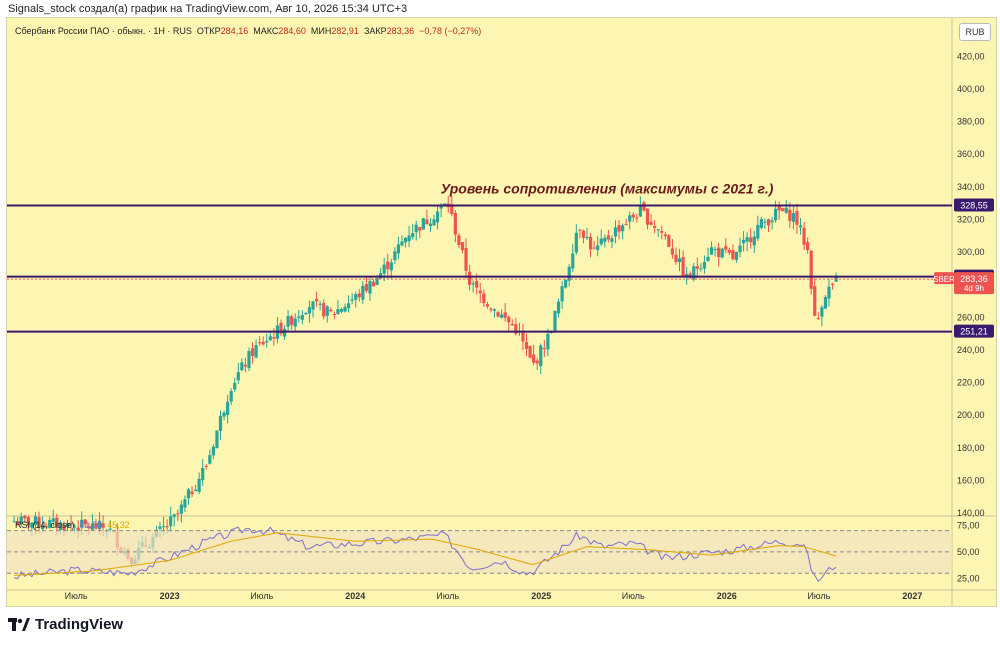 The image size is (1000, 646). What do you see at coordinates (375, 31) in the screenshot?
I see `close-label: ЗАКР` at bounding box center [375, 31].